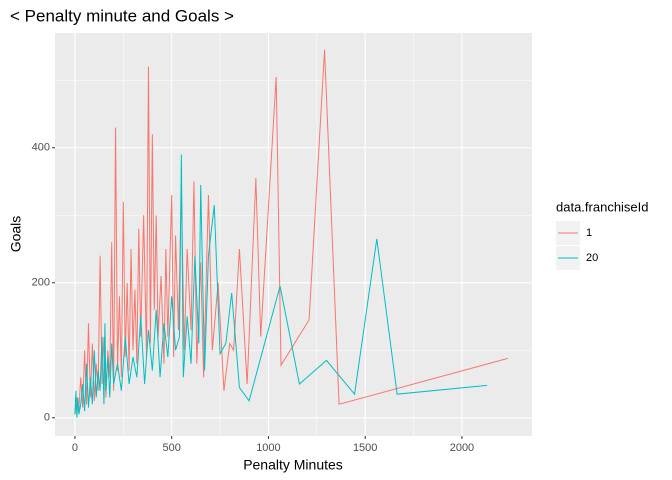 This screenshot has height=480, width=672. I want to click on x-tick-label: 0, so click(75, 448).